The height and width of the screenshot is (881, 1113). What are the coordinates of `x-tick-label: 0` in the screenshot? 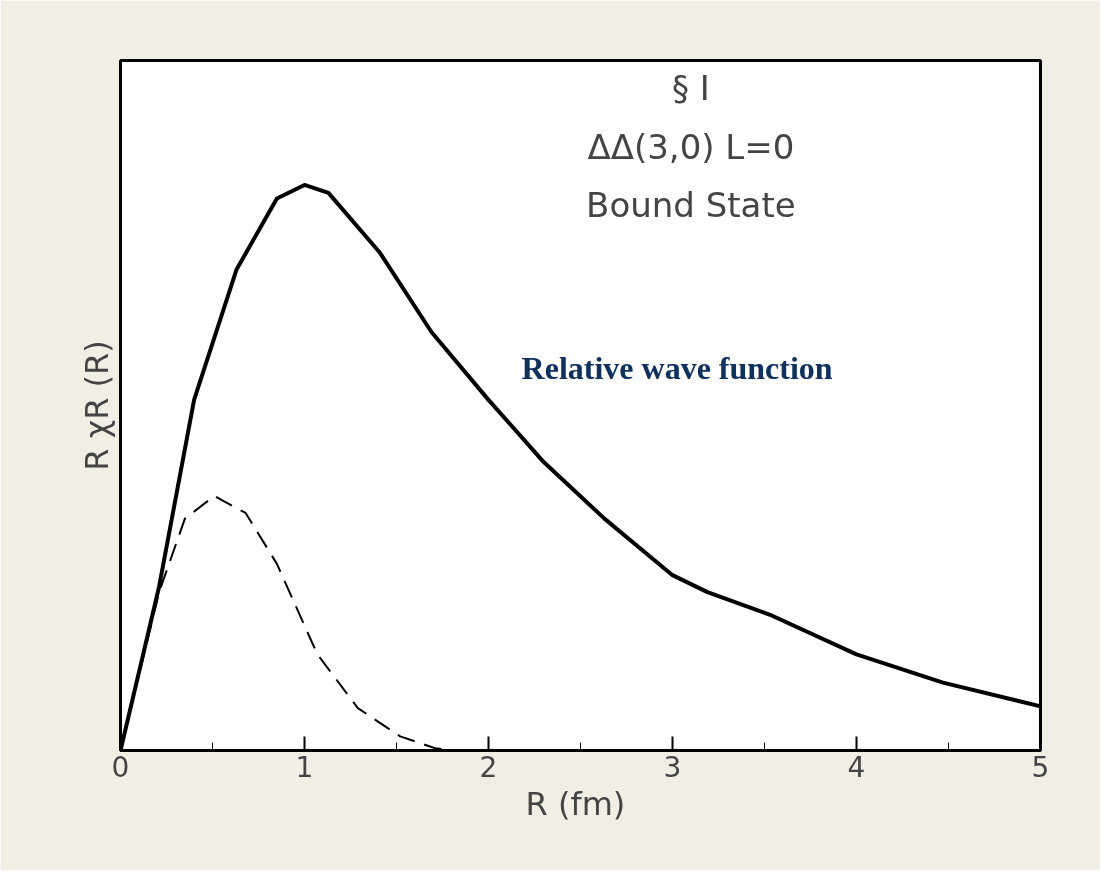 It's located at (120, 767).